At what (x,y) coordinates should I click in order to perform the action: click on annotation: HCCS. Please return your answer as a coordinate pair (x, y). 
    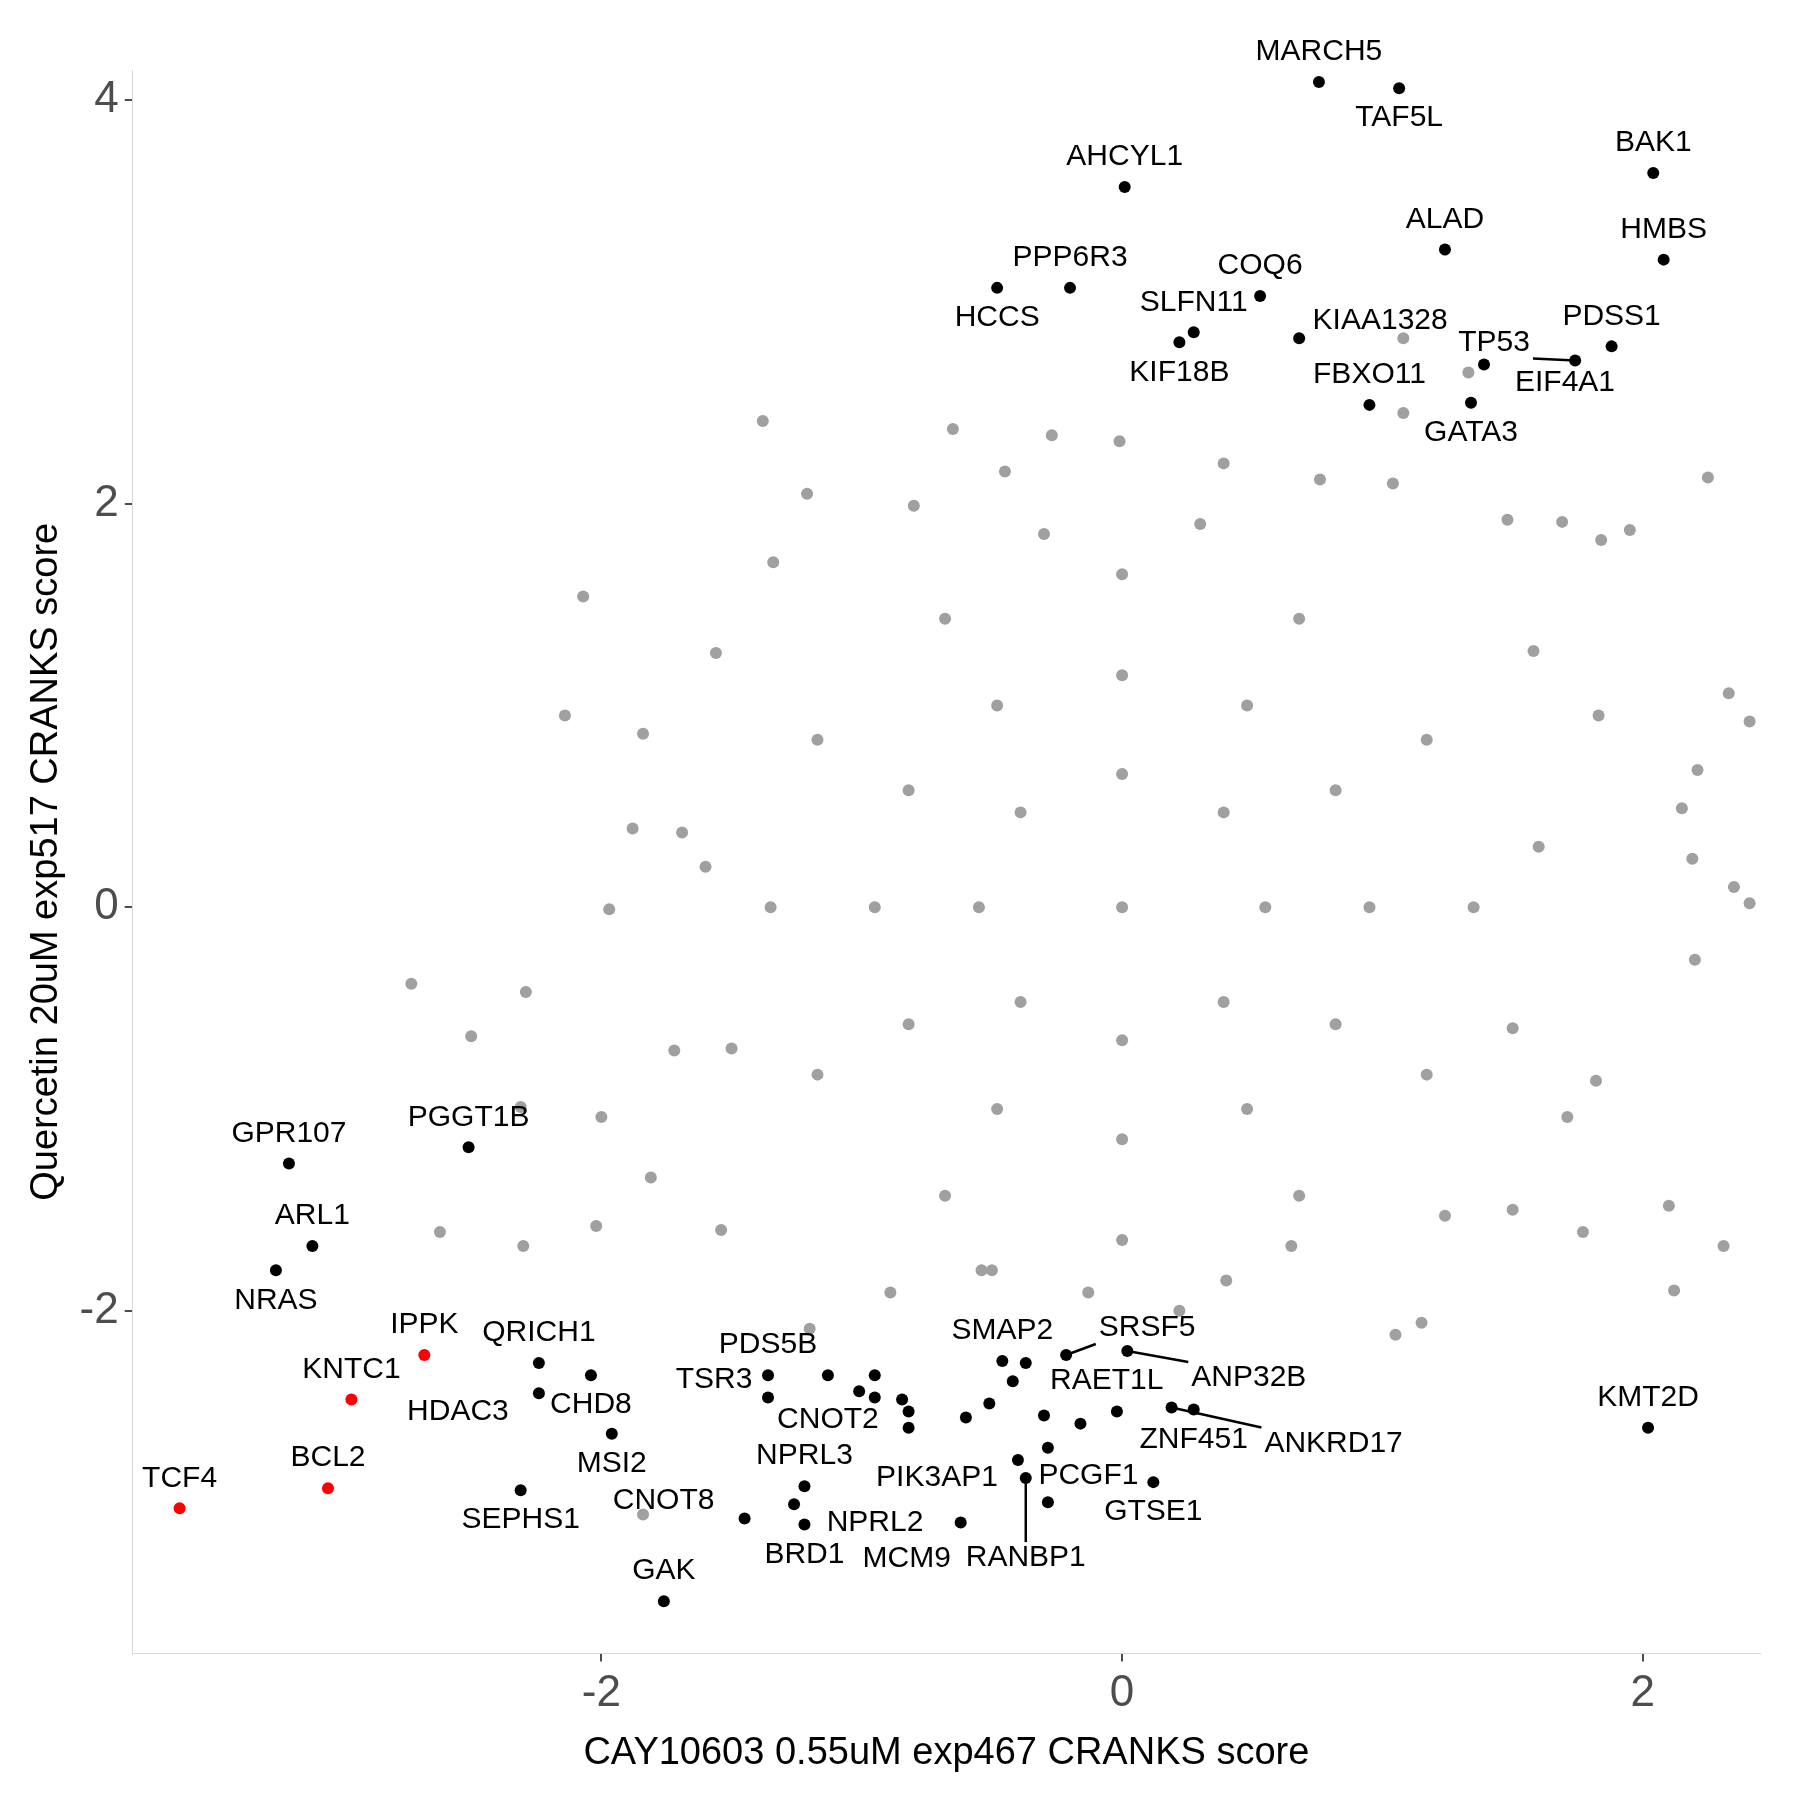
    Looking at the image, I should click on (997, 316).